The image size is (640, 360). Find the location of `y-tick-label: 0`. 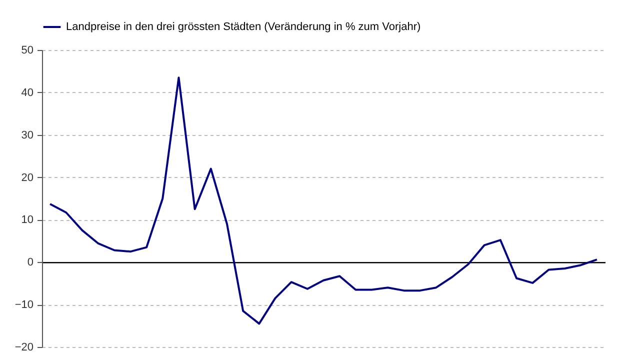

y-tick-label: 0 is located at coordinates (30, 262).